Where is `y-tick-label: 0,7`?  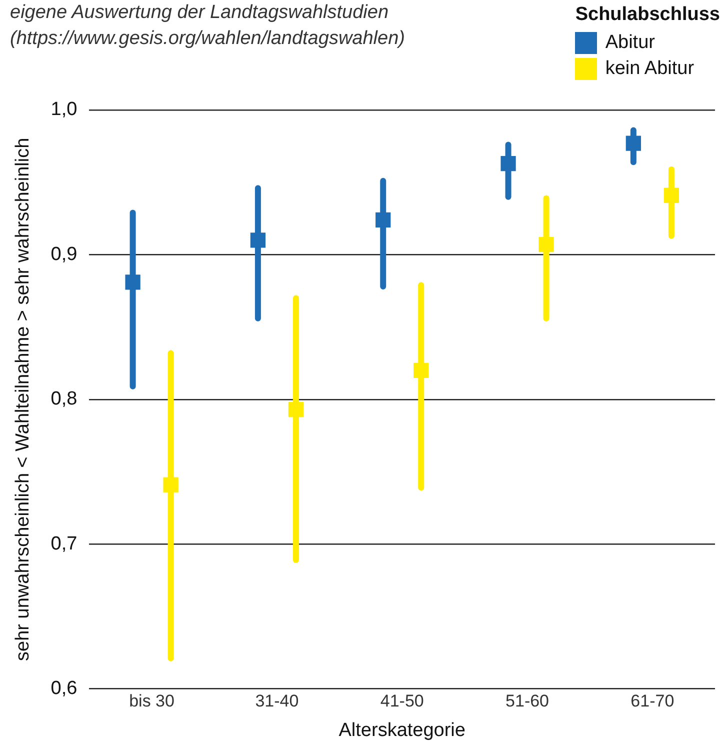
y-tick-label: 0,7 is located at coordinates (64, 543).